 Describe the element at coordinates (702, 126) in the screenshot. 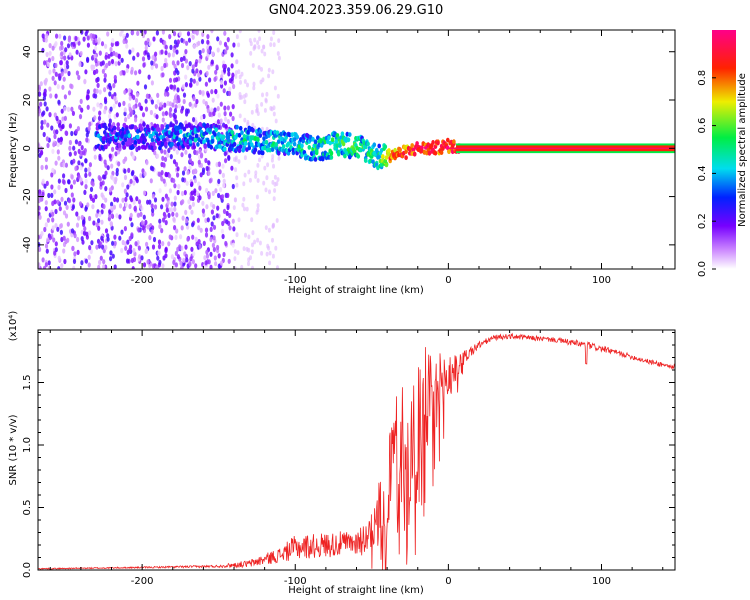

I see `colorbar-tick-label: 0.6` at that location.